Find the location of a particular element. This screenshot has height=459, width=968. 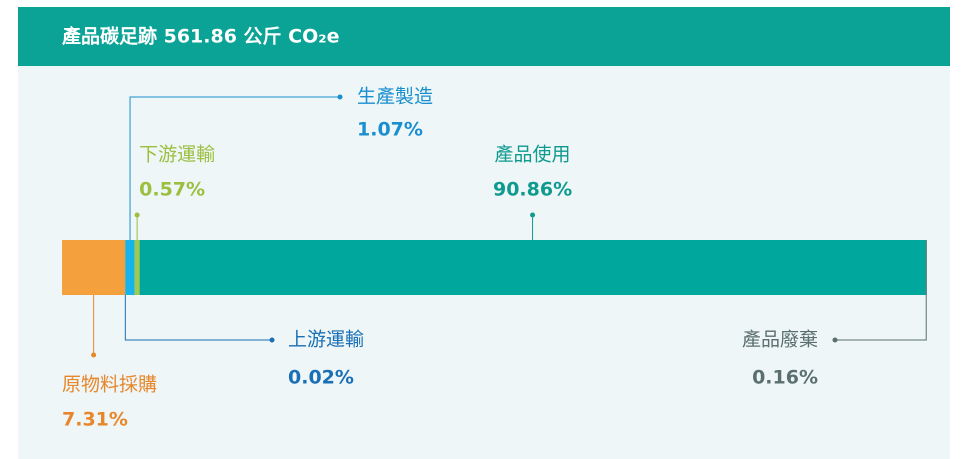

segment-value: 90.86% is located at coordinates (532, 190).